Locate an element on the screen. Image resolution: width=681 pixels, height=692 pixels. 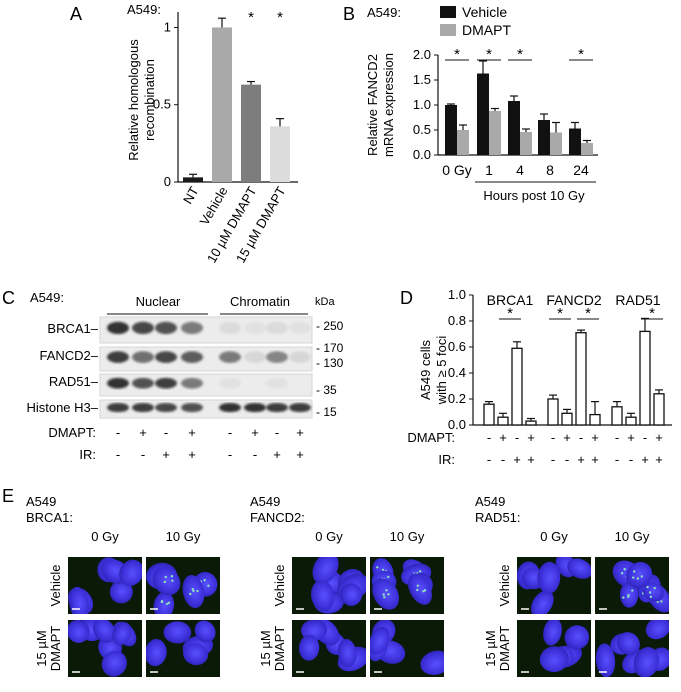
d-dmapt-sign-0-2: - is located at coordinates (517, 437).